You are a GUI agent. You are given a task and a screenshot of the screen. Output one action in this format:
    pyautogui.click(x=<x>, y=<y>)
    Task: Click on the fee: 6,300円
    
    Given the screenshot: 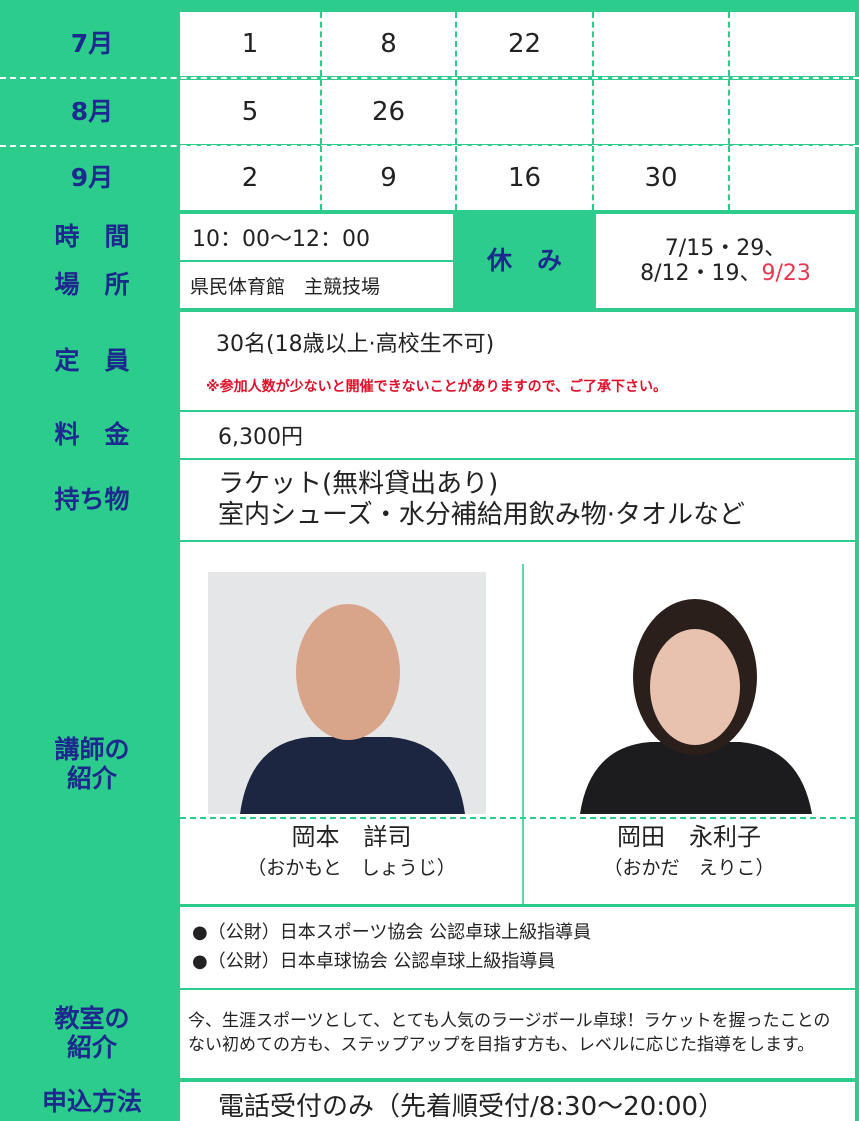 What is the action you would take?
    pyautogui.click(x=517, y=435)
    